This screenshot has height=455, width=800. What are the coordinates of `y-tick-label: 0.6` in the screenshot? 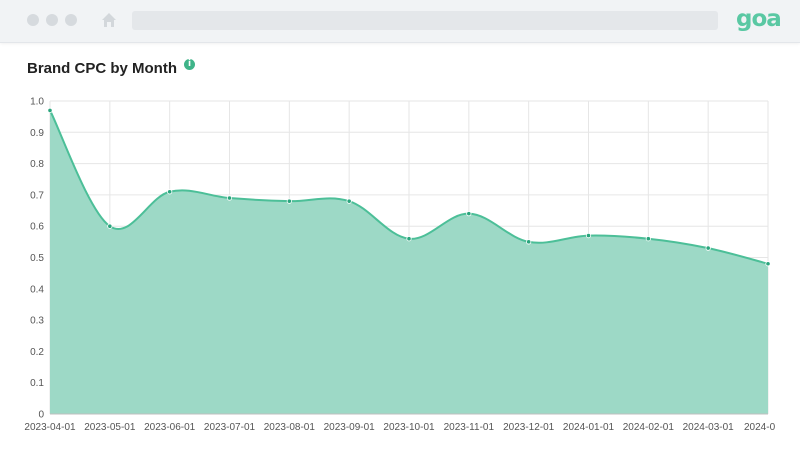 It's located at (37, 227).